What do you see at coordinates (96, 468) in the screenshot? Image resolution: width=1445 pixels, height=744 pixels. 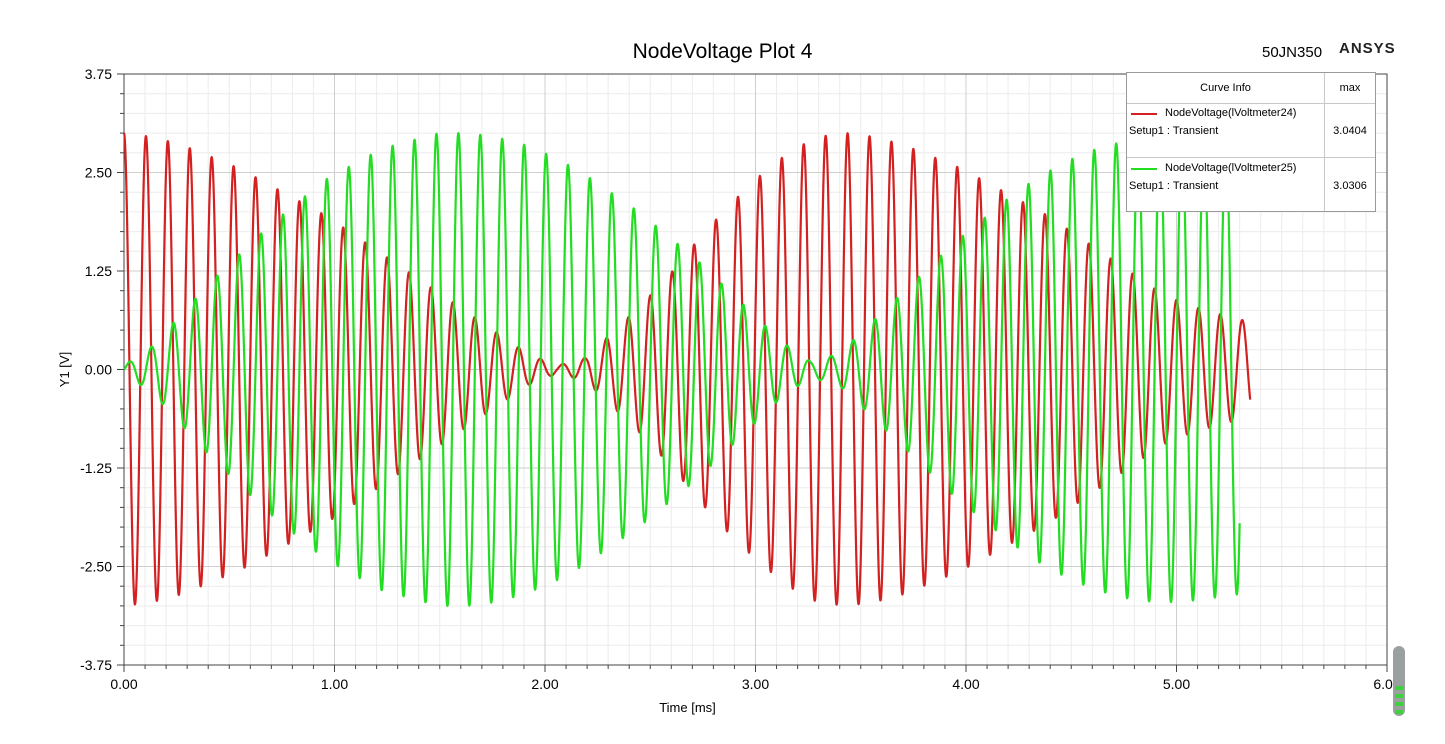 I see `y-tick-label: -1.25` at bounding box center [96, 468].